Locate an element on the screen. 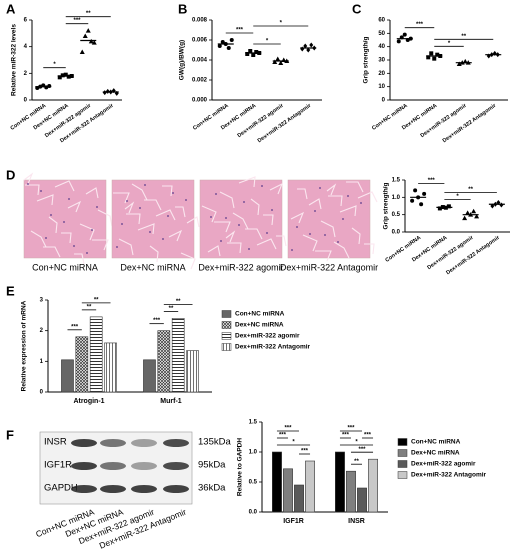 The width and height of the screenshot is (519, 550). y-tick-label: 50 is located at coordinates (381, 34).